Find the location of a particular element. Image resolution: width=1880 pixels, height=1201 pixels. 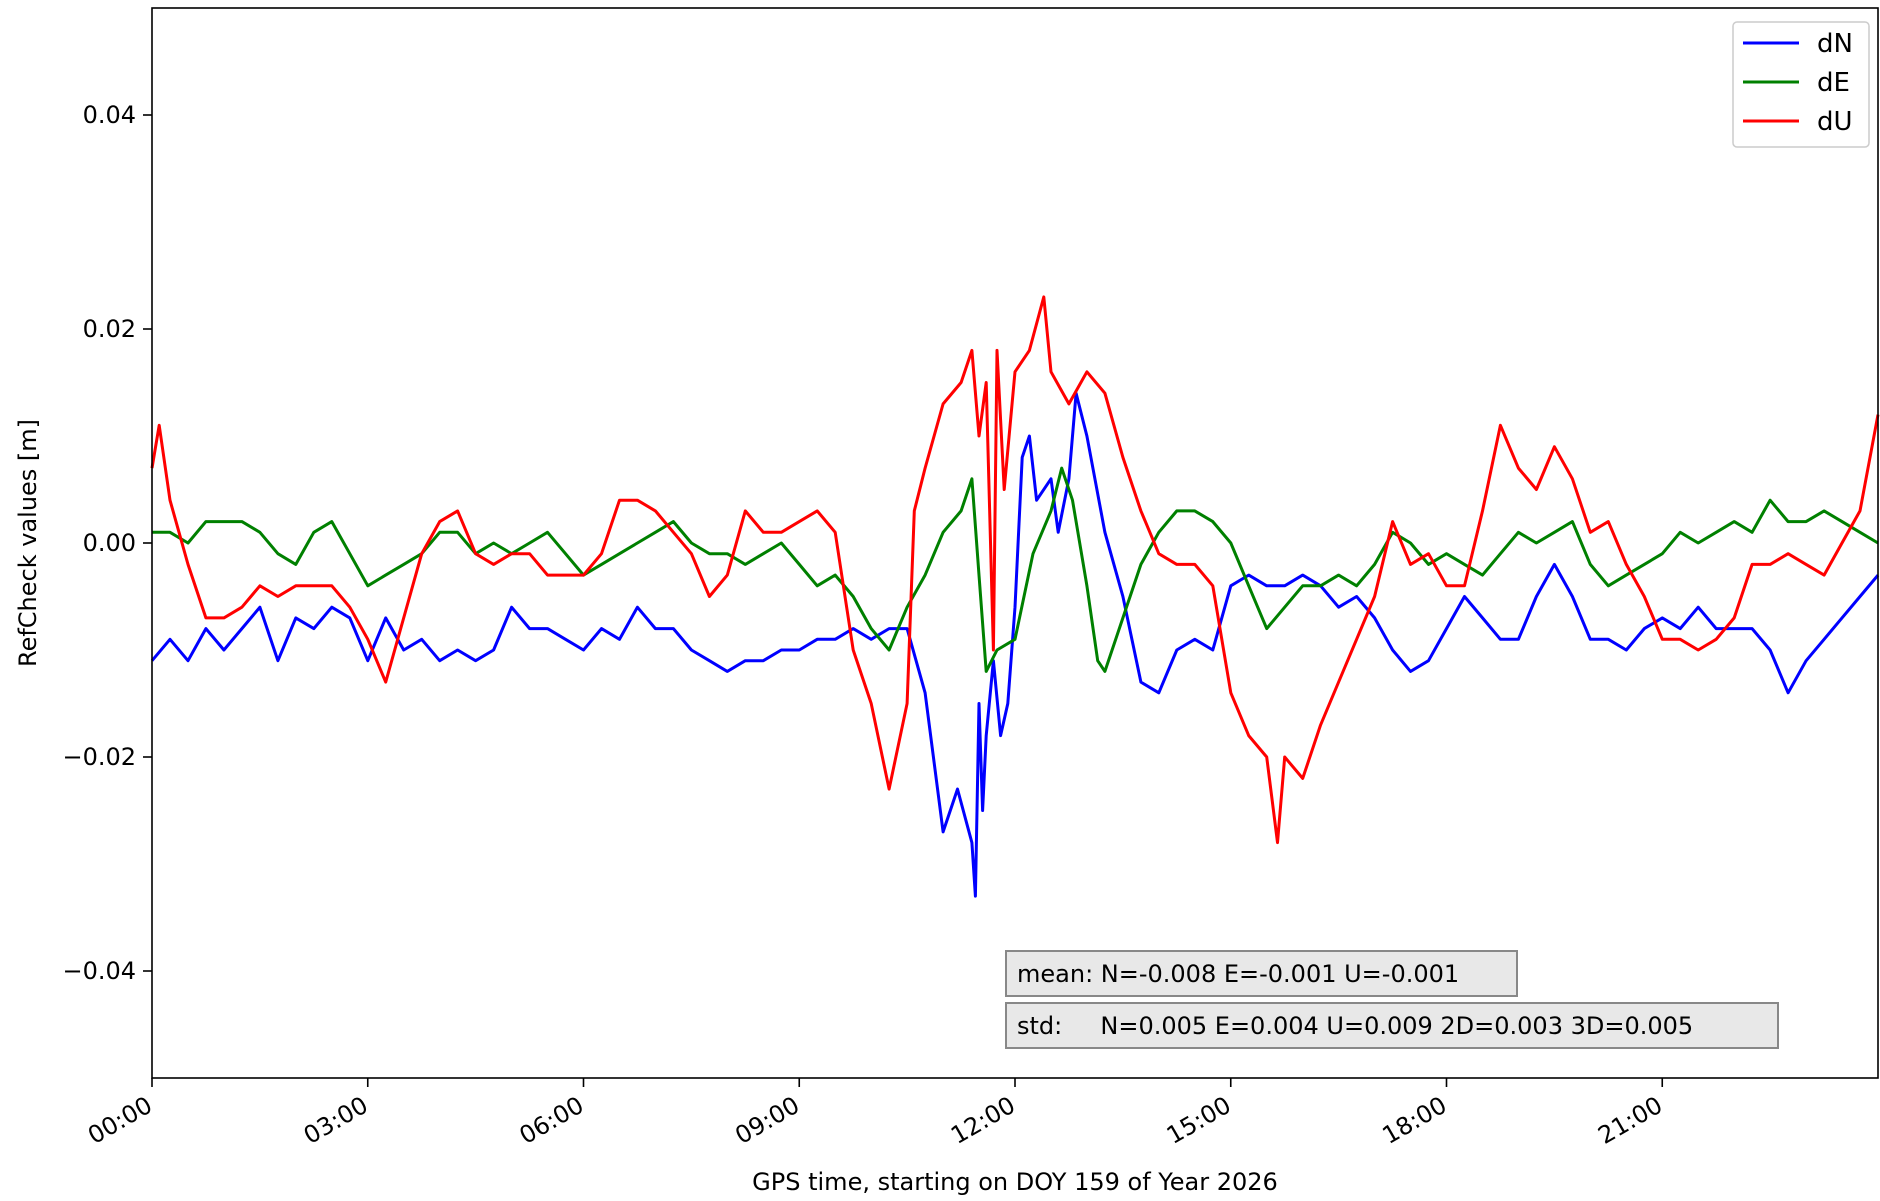

x-tick-label: 00:00 is located at coordinates (120, 1120).